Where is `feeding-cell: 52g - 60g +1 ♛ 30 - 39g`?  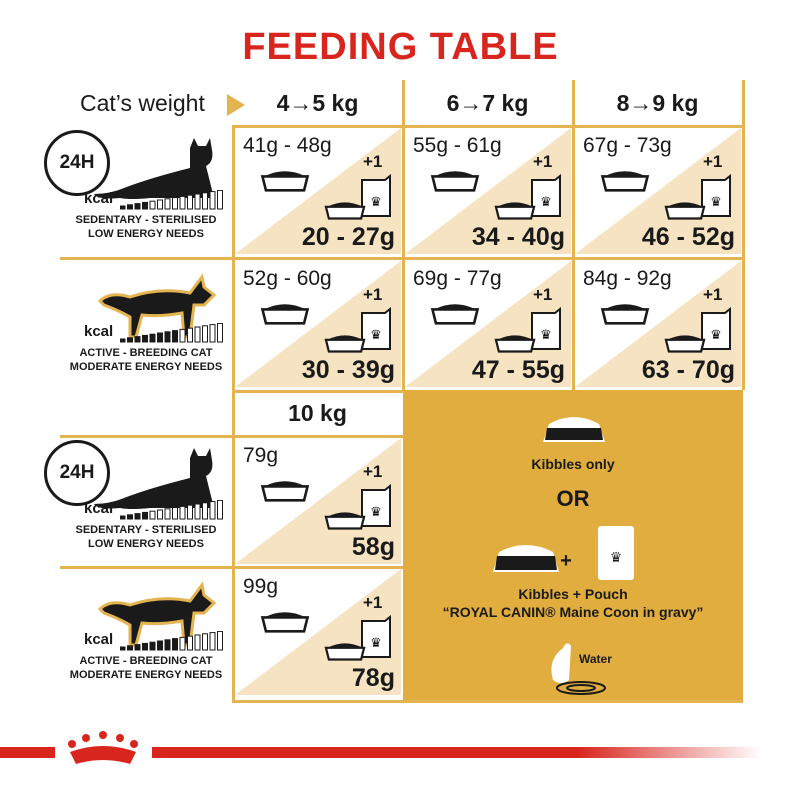 feeding-cell: 52g - 60g +1 ♛ 30 - 39g is located at coordinates (318, 324).